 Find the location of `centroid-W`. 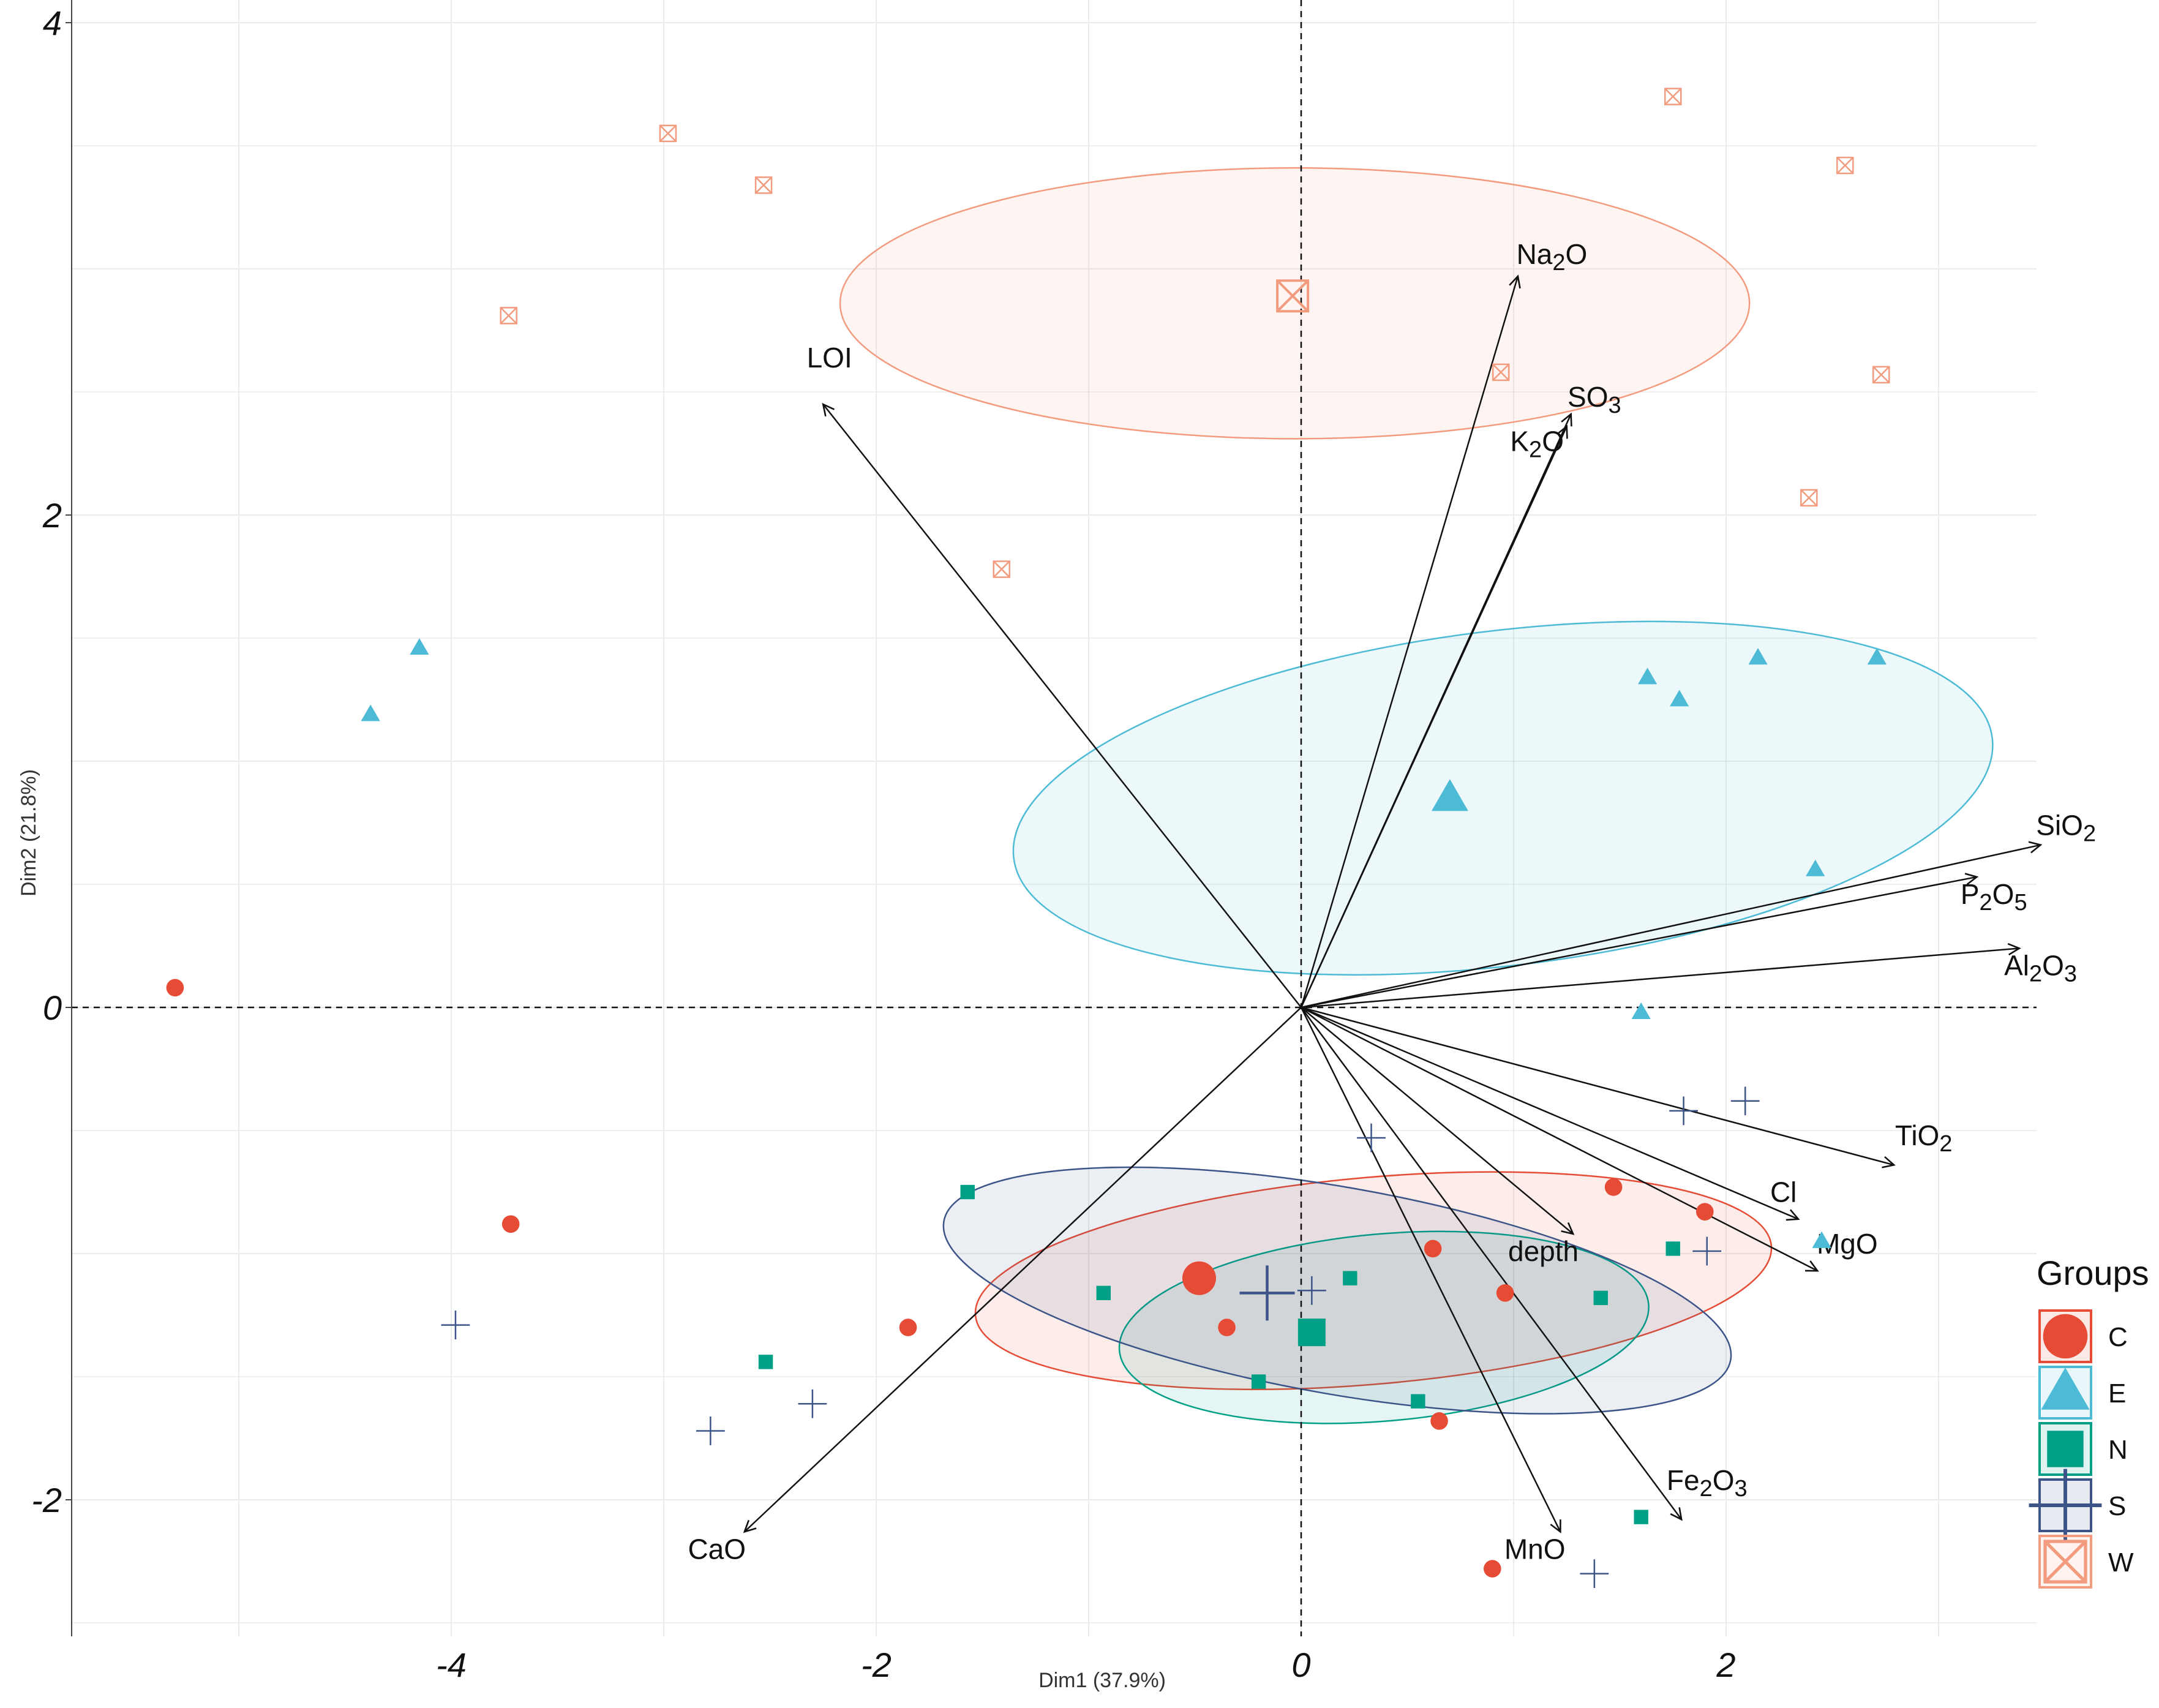

centroid-W is located at coordinates (1293, 296).